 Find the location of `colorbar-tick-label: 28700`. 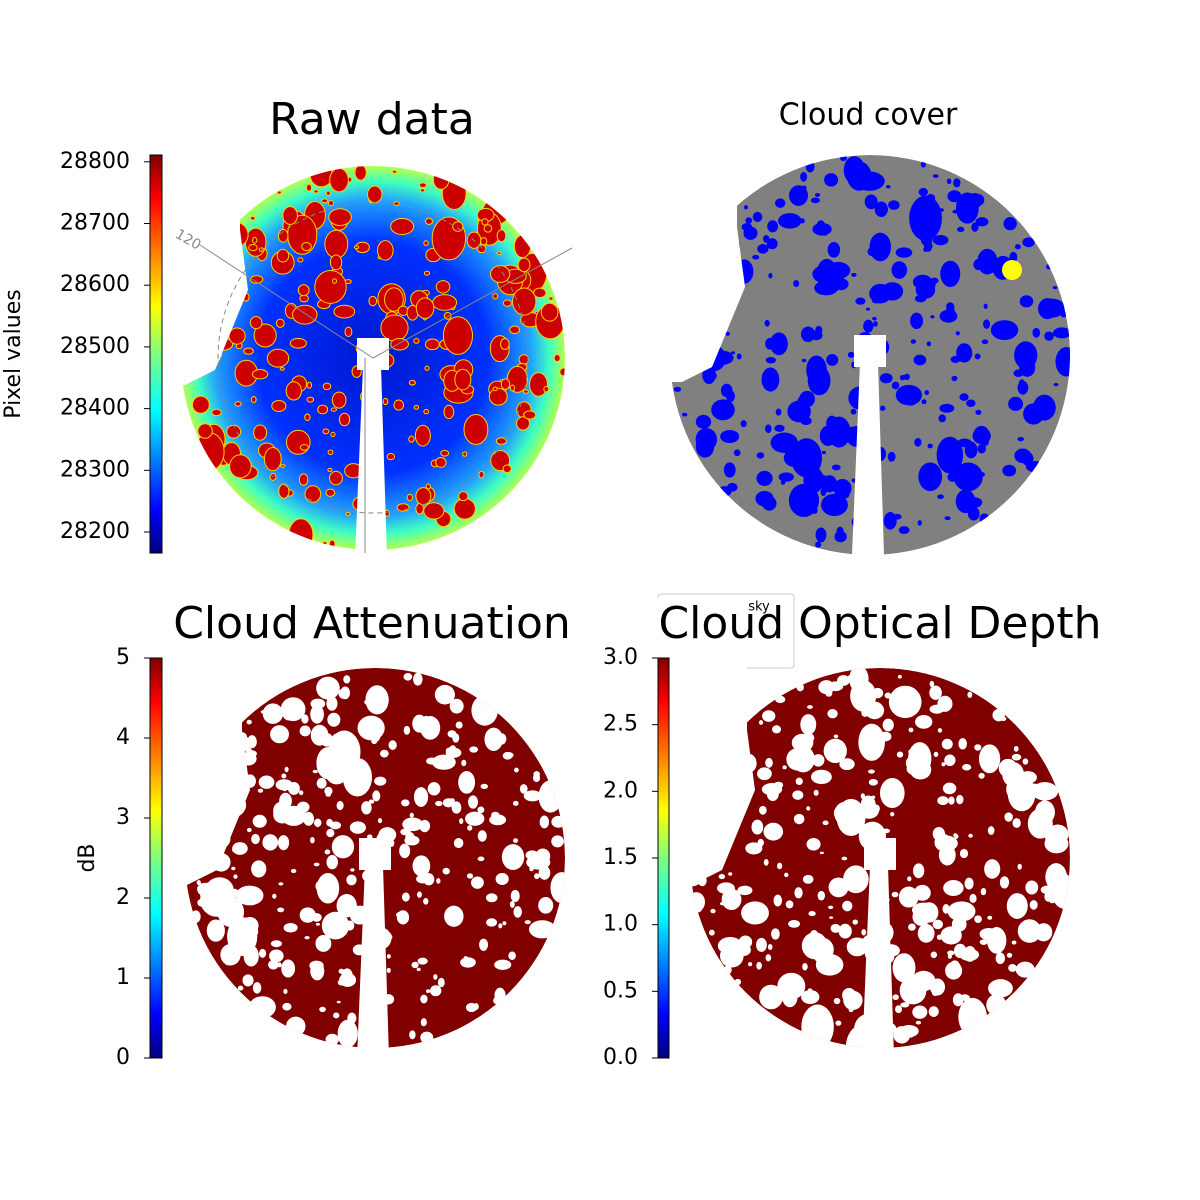

colorbar-tick-label: 28700 is located at coordinates (95, 222).